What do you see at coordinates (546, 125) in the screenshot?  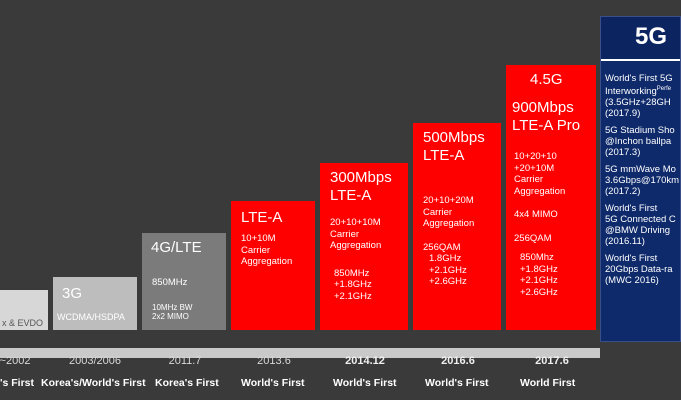 I see `column-2017-title2: LTE-A Pro` at bounding box center [546, 125].